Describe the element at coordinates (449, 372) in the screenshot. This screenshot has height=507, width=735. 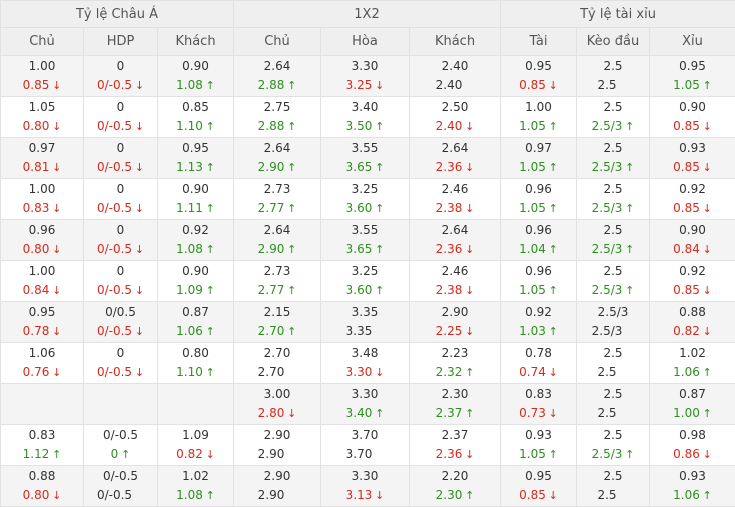
I see `current-value-text: 2.32` at that location.